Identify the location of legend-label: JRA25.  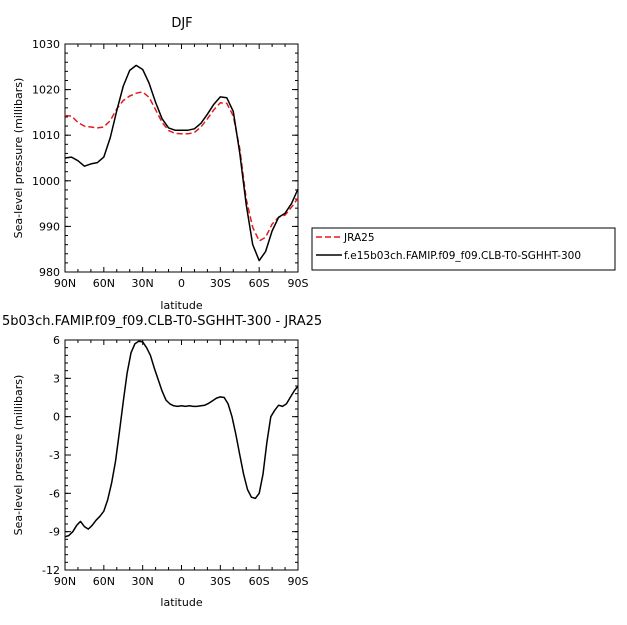
(359, 238).